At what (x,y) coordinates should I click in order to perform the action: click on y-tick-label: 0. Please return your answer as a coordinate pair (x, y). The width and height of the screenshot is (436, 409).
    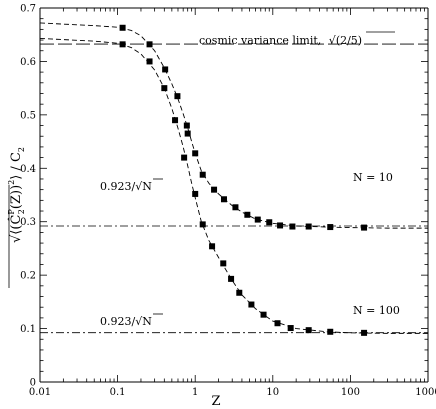
    Looking at the image, I should click on (33, 383).